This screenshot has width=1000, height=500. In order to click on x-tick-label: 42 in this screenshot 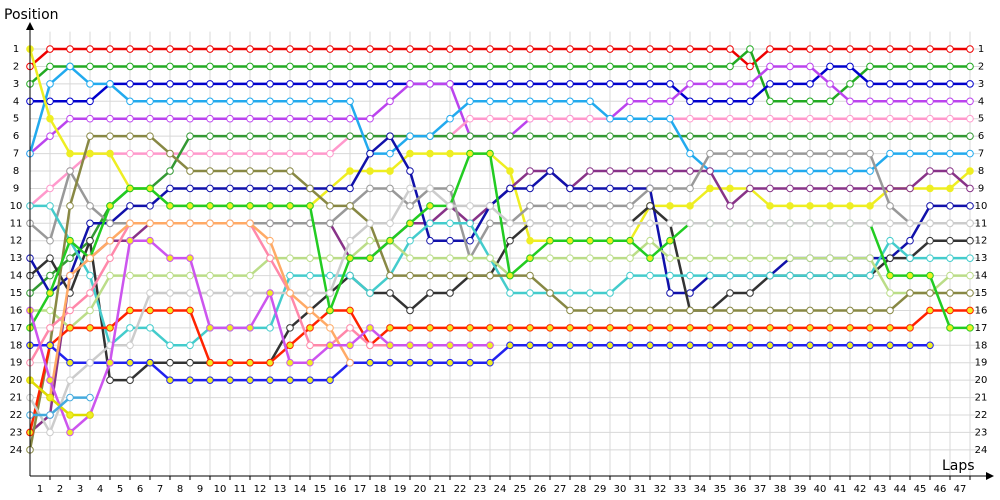, I will do `click(860, 489)`.